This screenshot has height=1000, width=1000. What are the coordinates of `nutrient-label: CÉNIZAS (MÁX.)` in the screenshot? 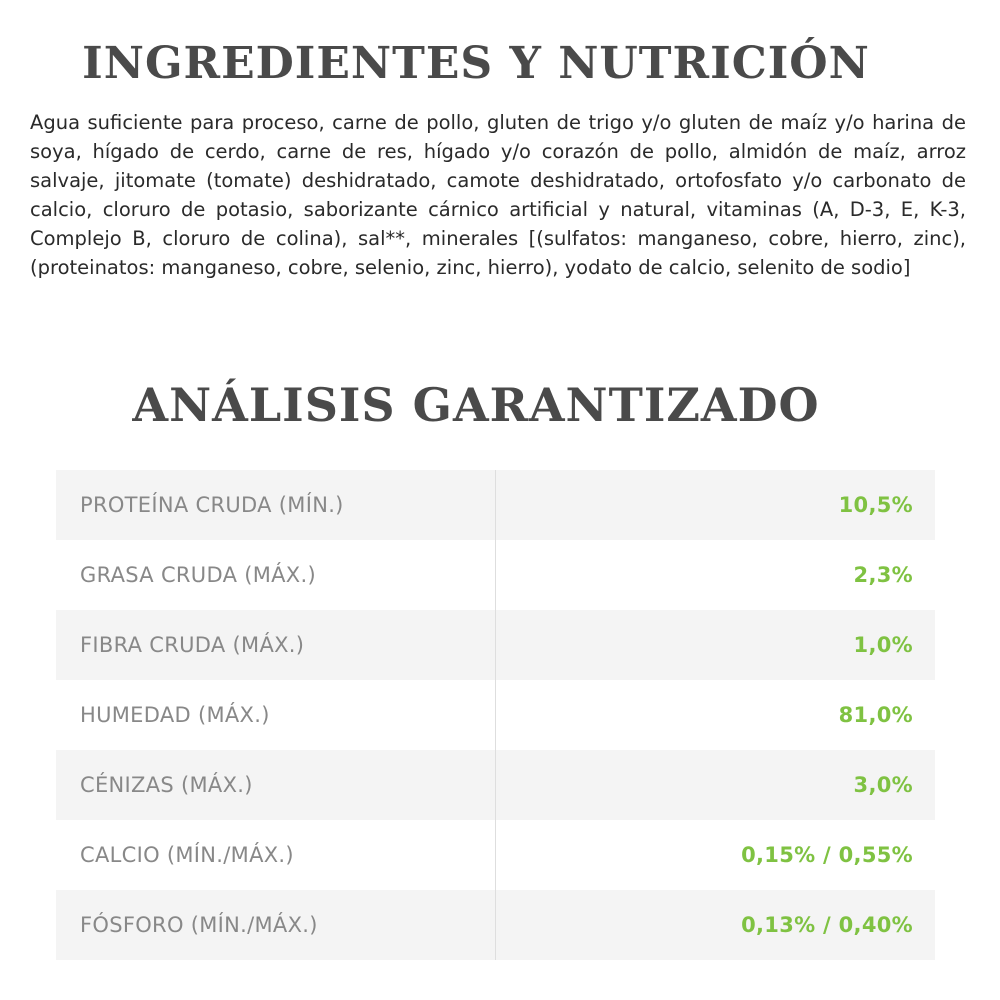 It's located at (276, 785).